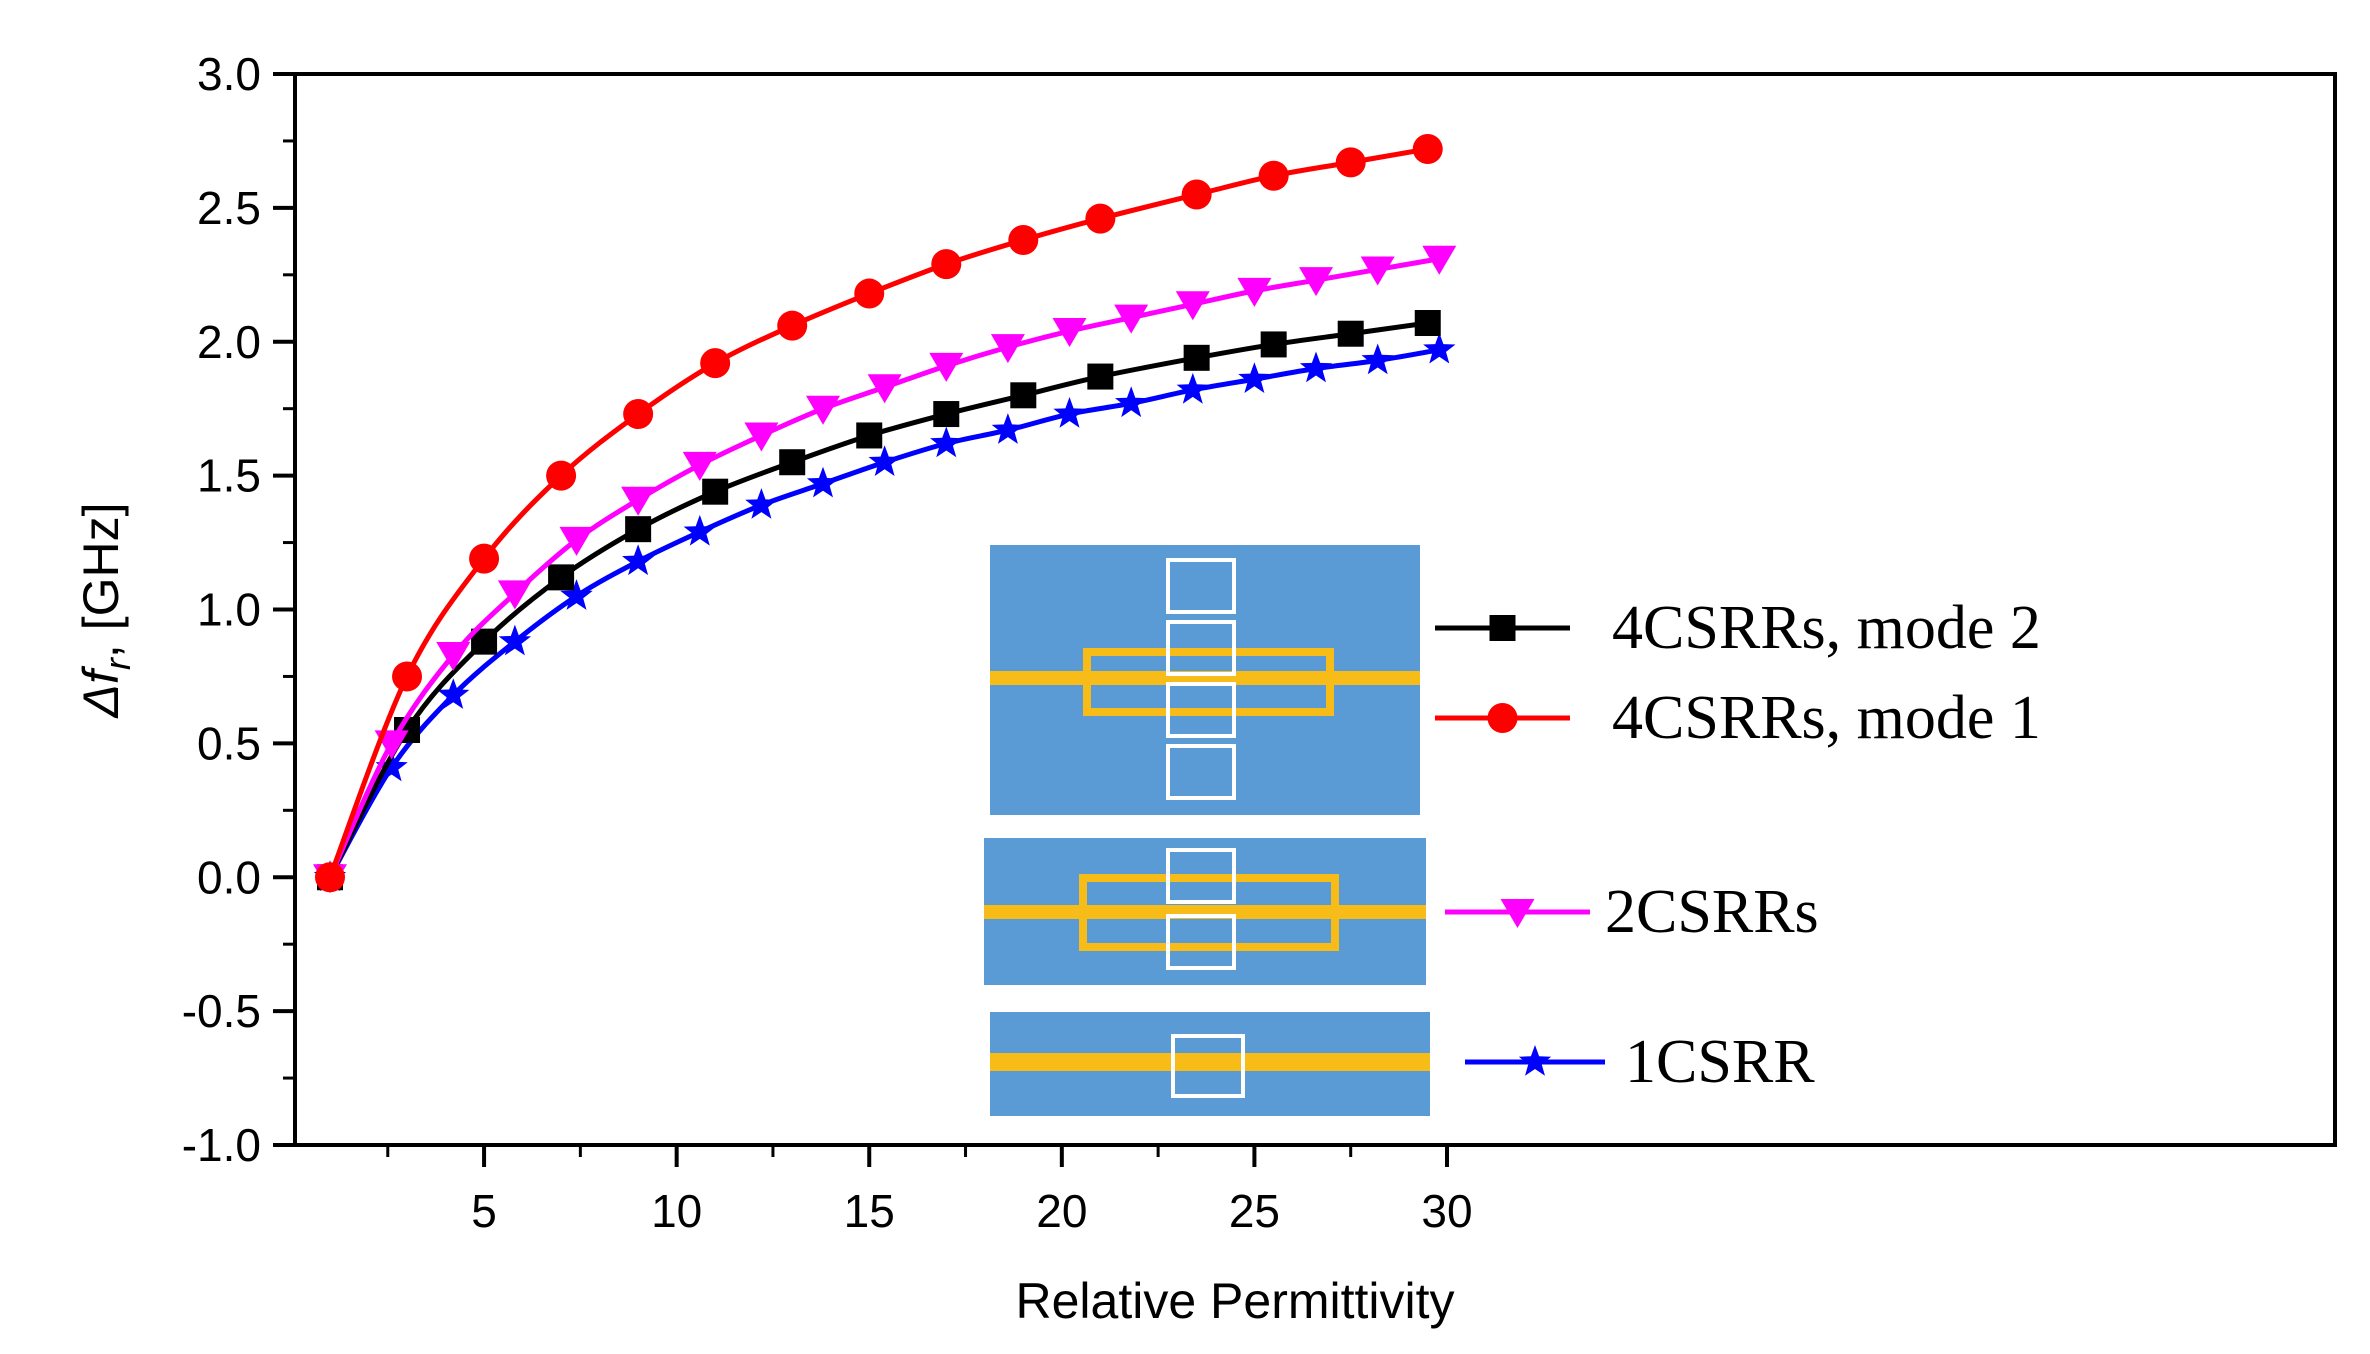 The height and width of the screenshot is (1354, 2370). Describe the element at coordinates (1209, 912) in the screenshot. I see `inset-2csrr-patch` at that location.